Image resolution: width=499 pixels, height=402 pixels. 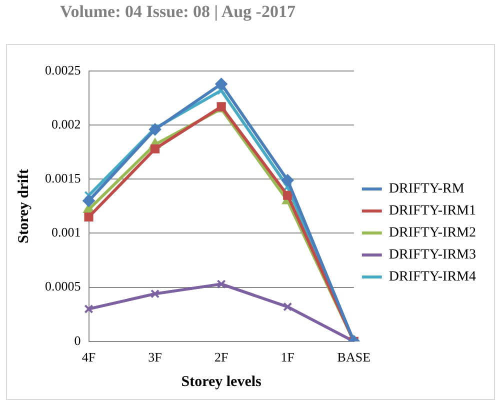 I want to click on legend-label: DRIFTY-IRM2, so click(x=432, y=233).